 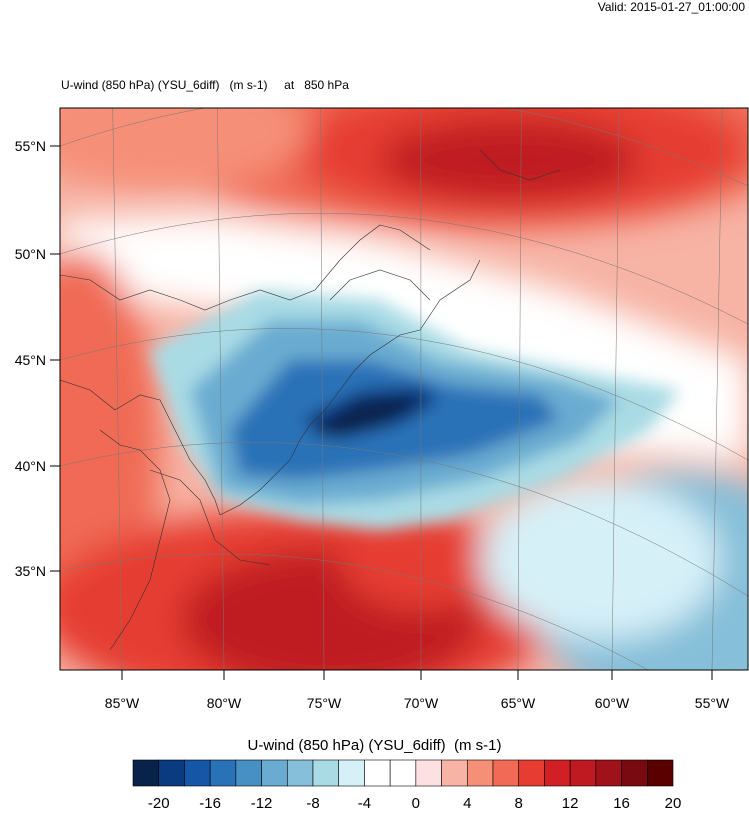 I want to click on colorbar-tick-label: 4, so click(x=467, y=803).